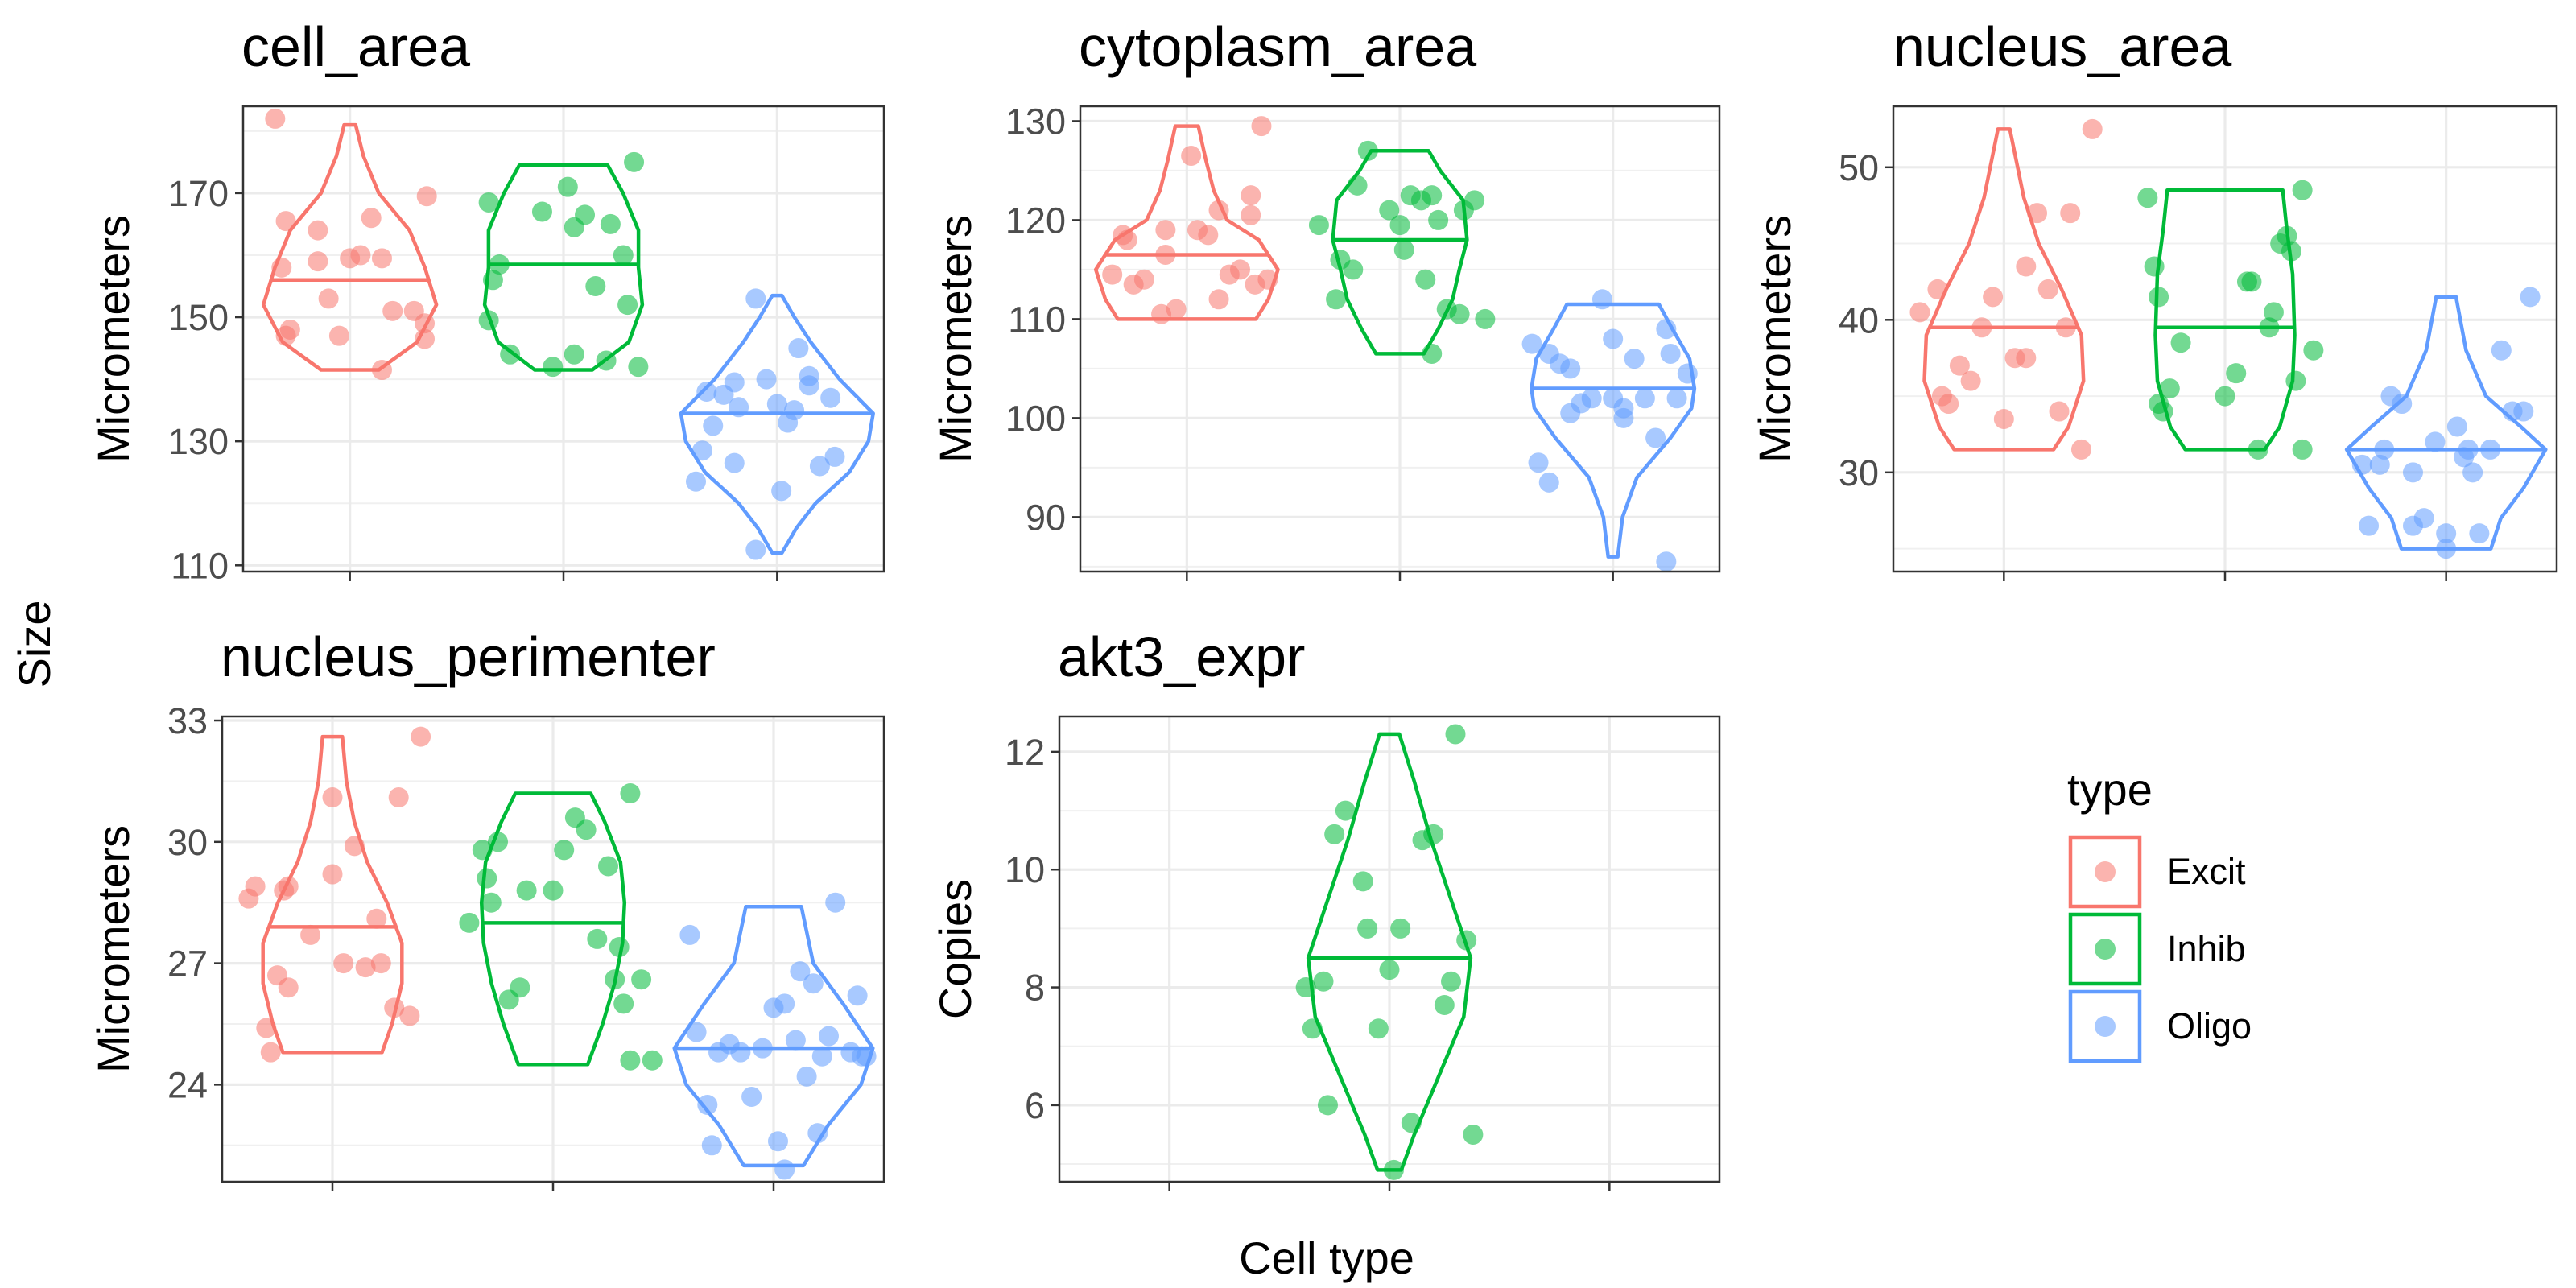 The width and height of the screenshot is (2576, 1288). I want to click on violin-inhib, so click(563, 267).